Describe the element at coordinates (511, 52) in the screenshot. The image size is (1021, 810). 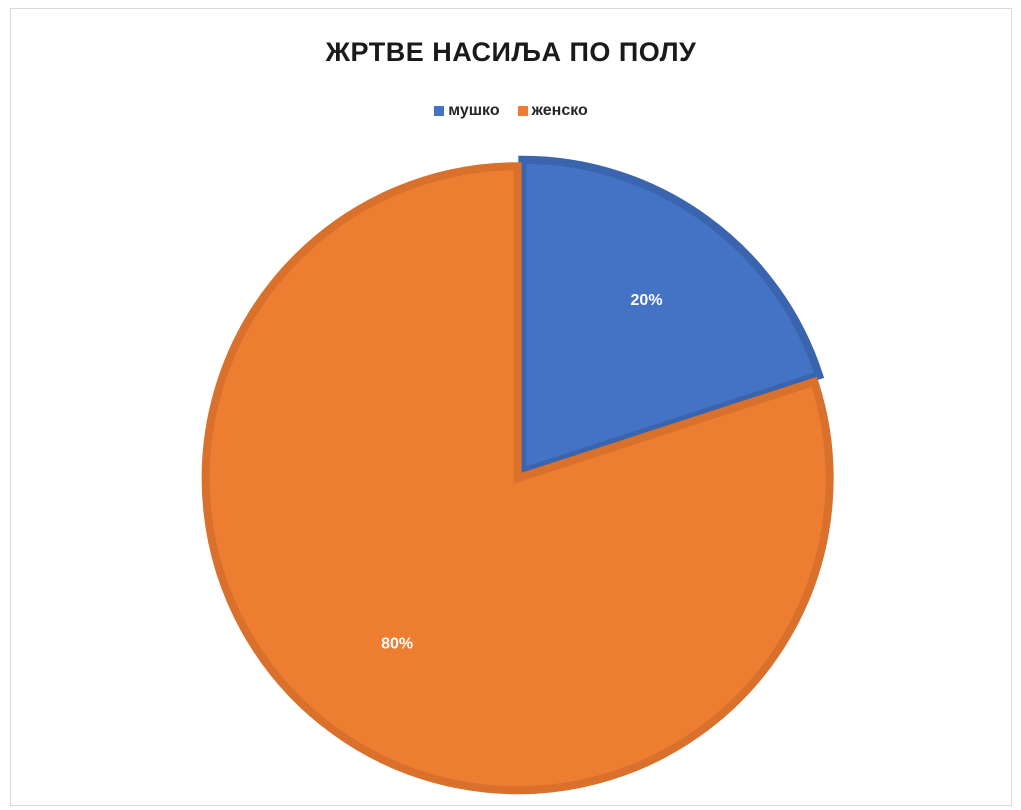
I see `chart-title: ЖРТВЕ НАСИЉА ПО ПОЛУ` at that location.